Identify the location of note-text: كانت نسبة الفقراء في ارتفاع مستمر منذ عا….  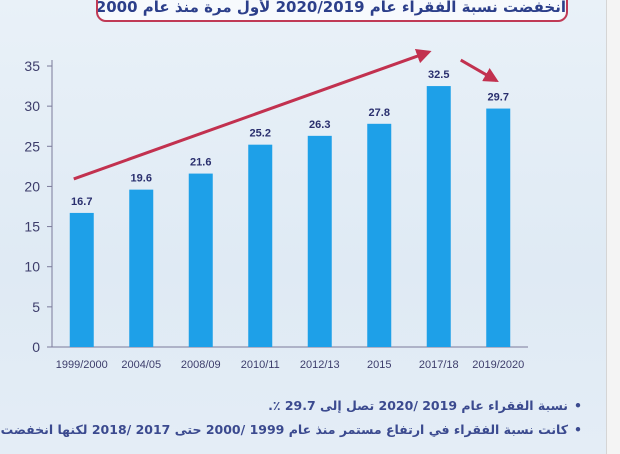
(284, 429).